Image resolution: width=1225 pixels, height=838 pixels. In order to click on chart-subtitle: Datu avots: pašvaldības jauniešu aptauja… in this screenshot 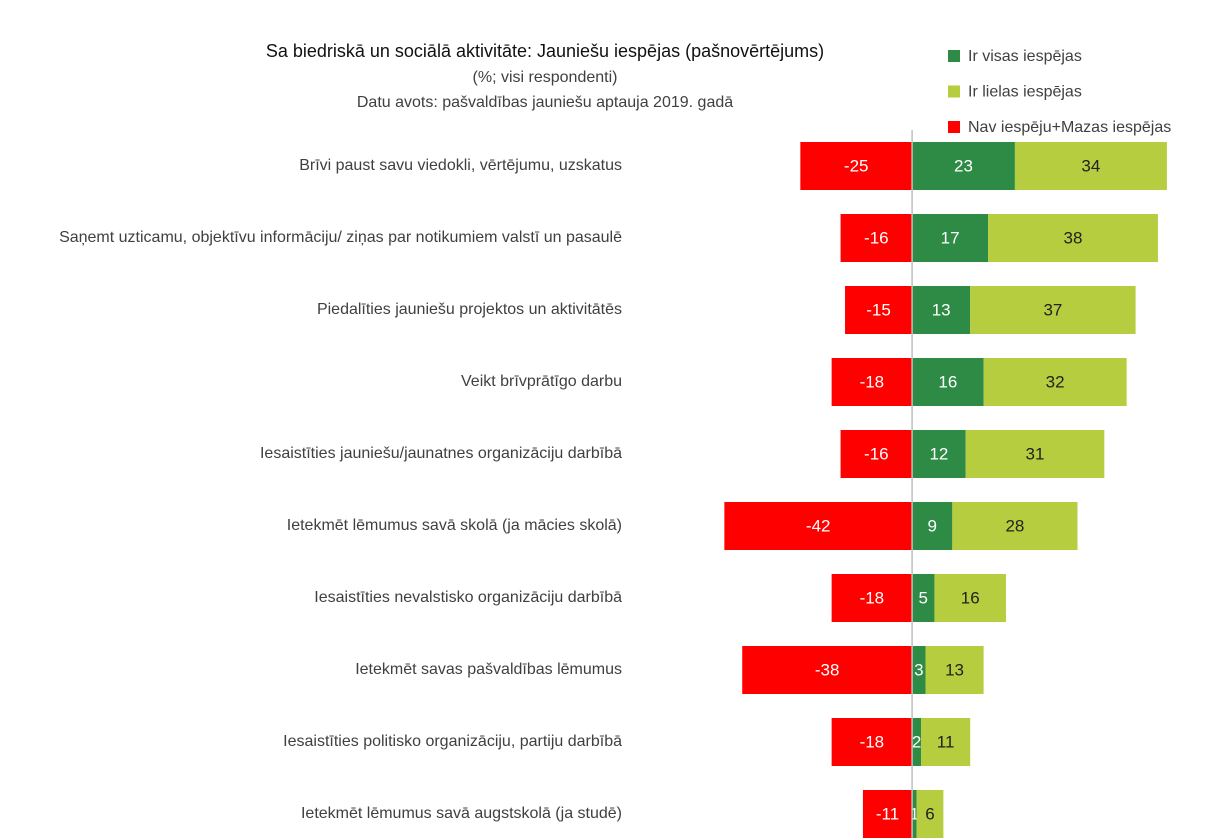, I will do `click(545, 102)`.